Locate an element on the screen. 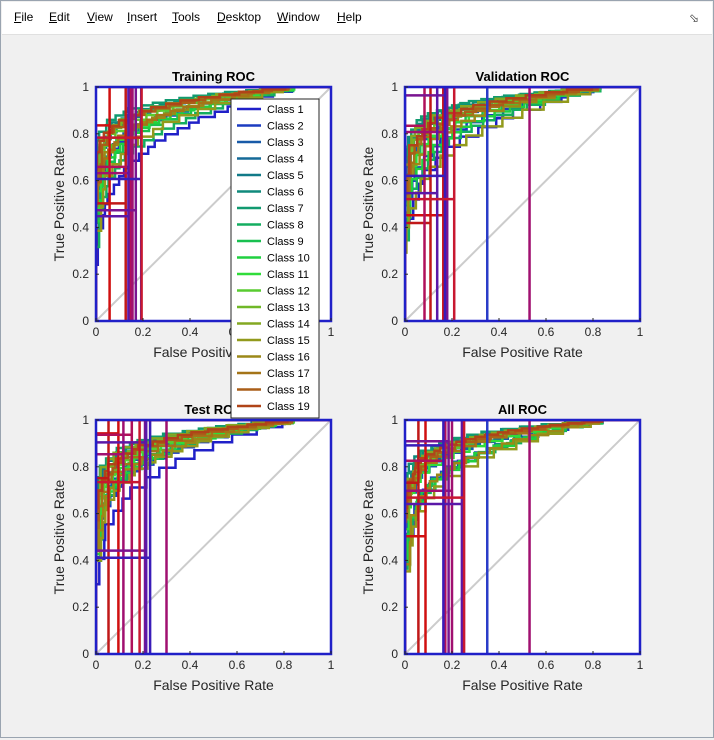  menu-desktop: Desktop is located at coordinates (239, 17).